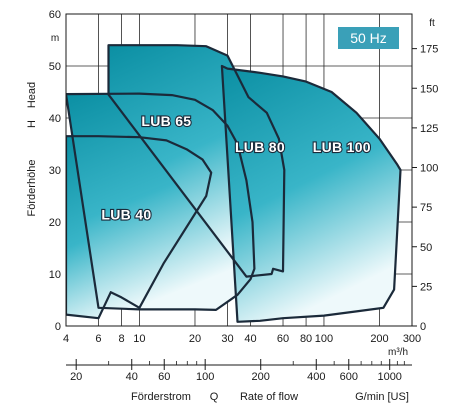  Describe the element at coordinates (429, 169) in the screenshot. I see `y-right-tick-label: 100` at that location.